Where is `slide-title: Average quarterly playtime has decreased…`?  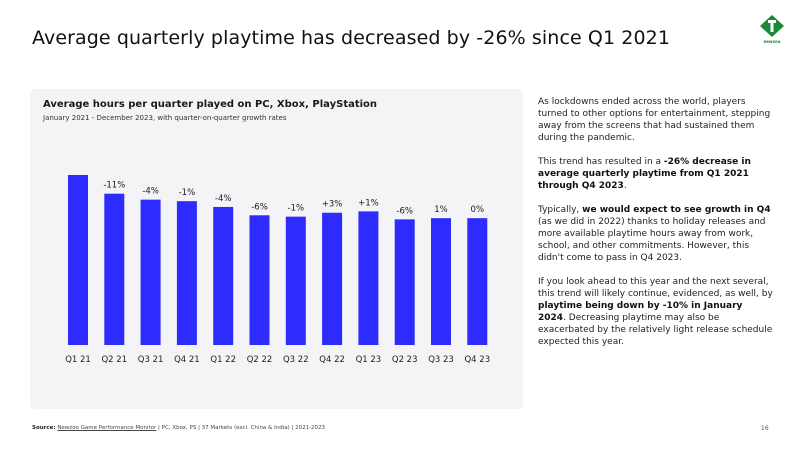
slide-title: Average quarterly playtime has decreased… is located at coordinates (351, 38).